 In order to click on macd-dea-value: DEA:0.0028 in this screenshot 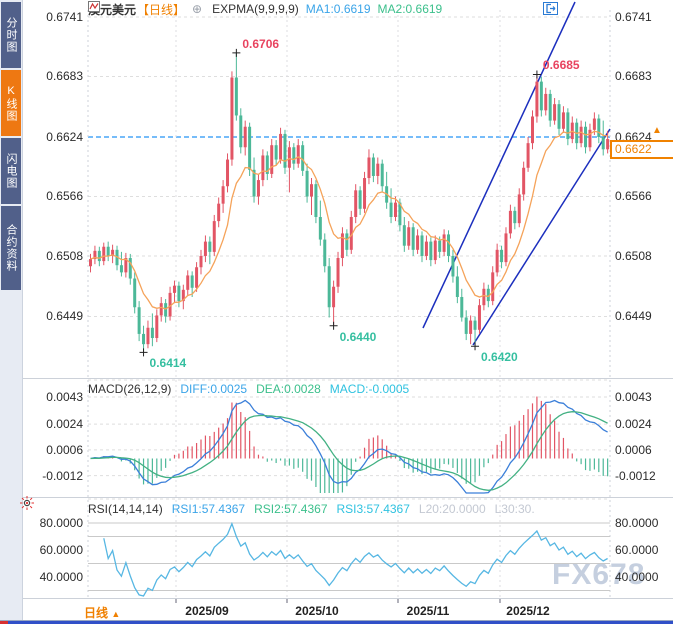, I will do `click(288, 389)`.